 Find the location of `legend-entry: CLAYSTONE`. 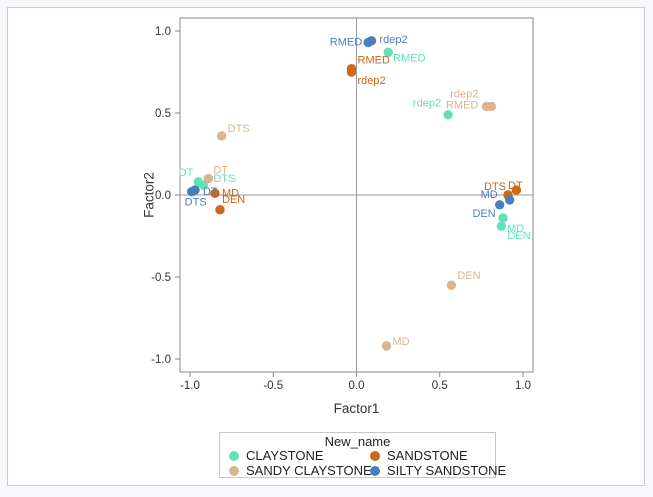

legend-entry: CLAYSTONE is located at coordinates (299, 456).